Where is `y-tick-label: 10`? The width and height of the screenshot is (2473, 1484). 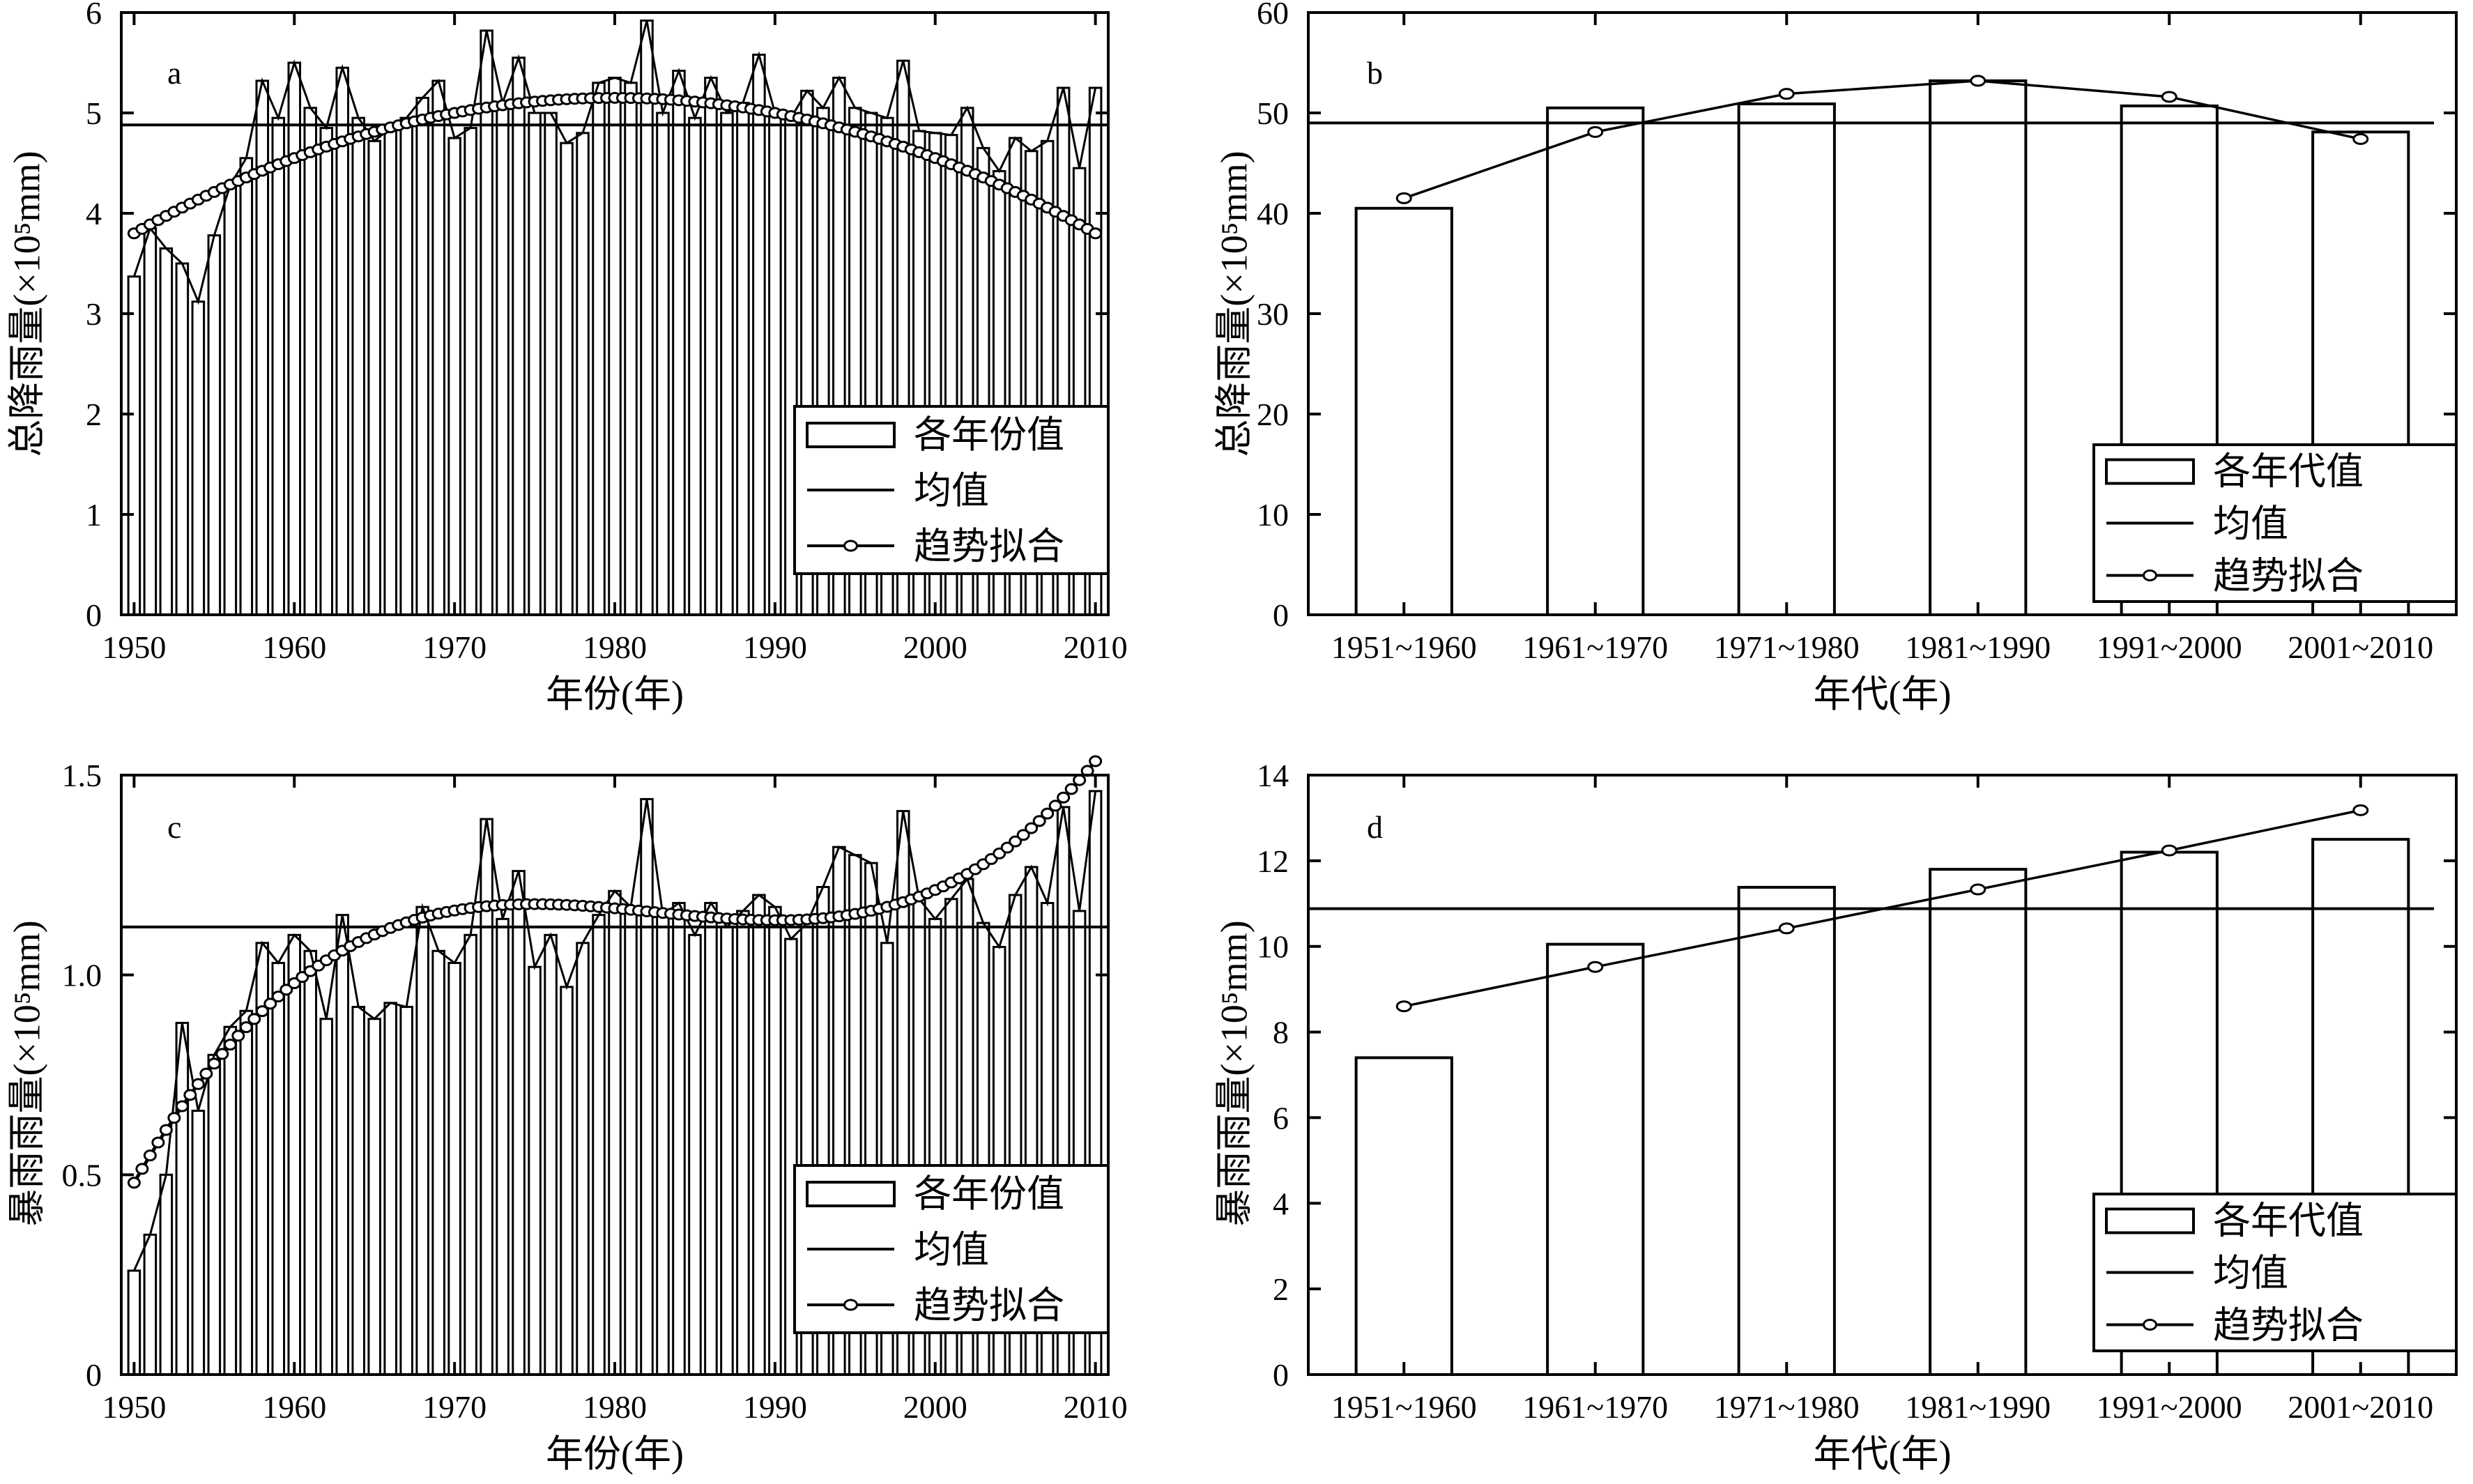 y-tick-label: 10 is located at coordinates (1273, 947).